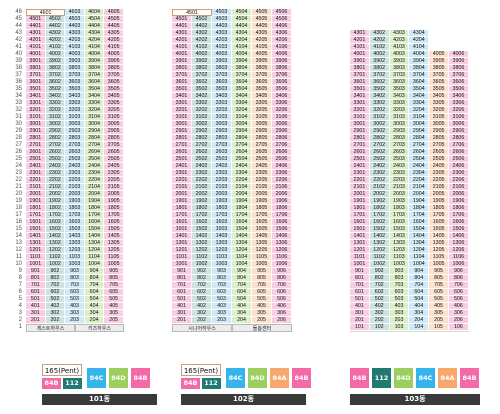  I want to click on unit-cell: 402, so click(202, 306).